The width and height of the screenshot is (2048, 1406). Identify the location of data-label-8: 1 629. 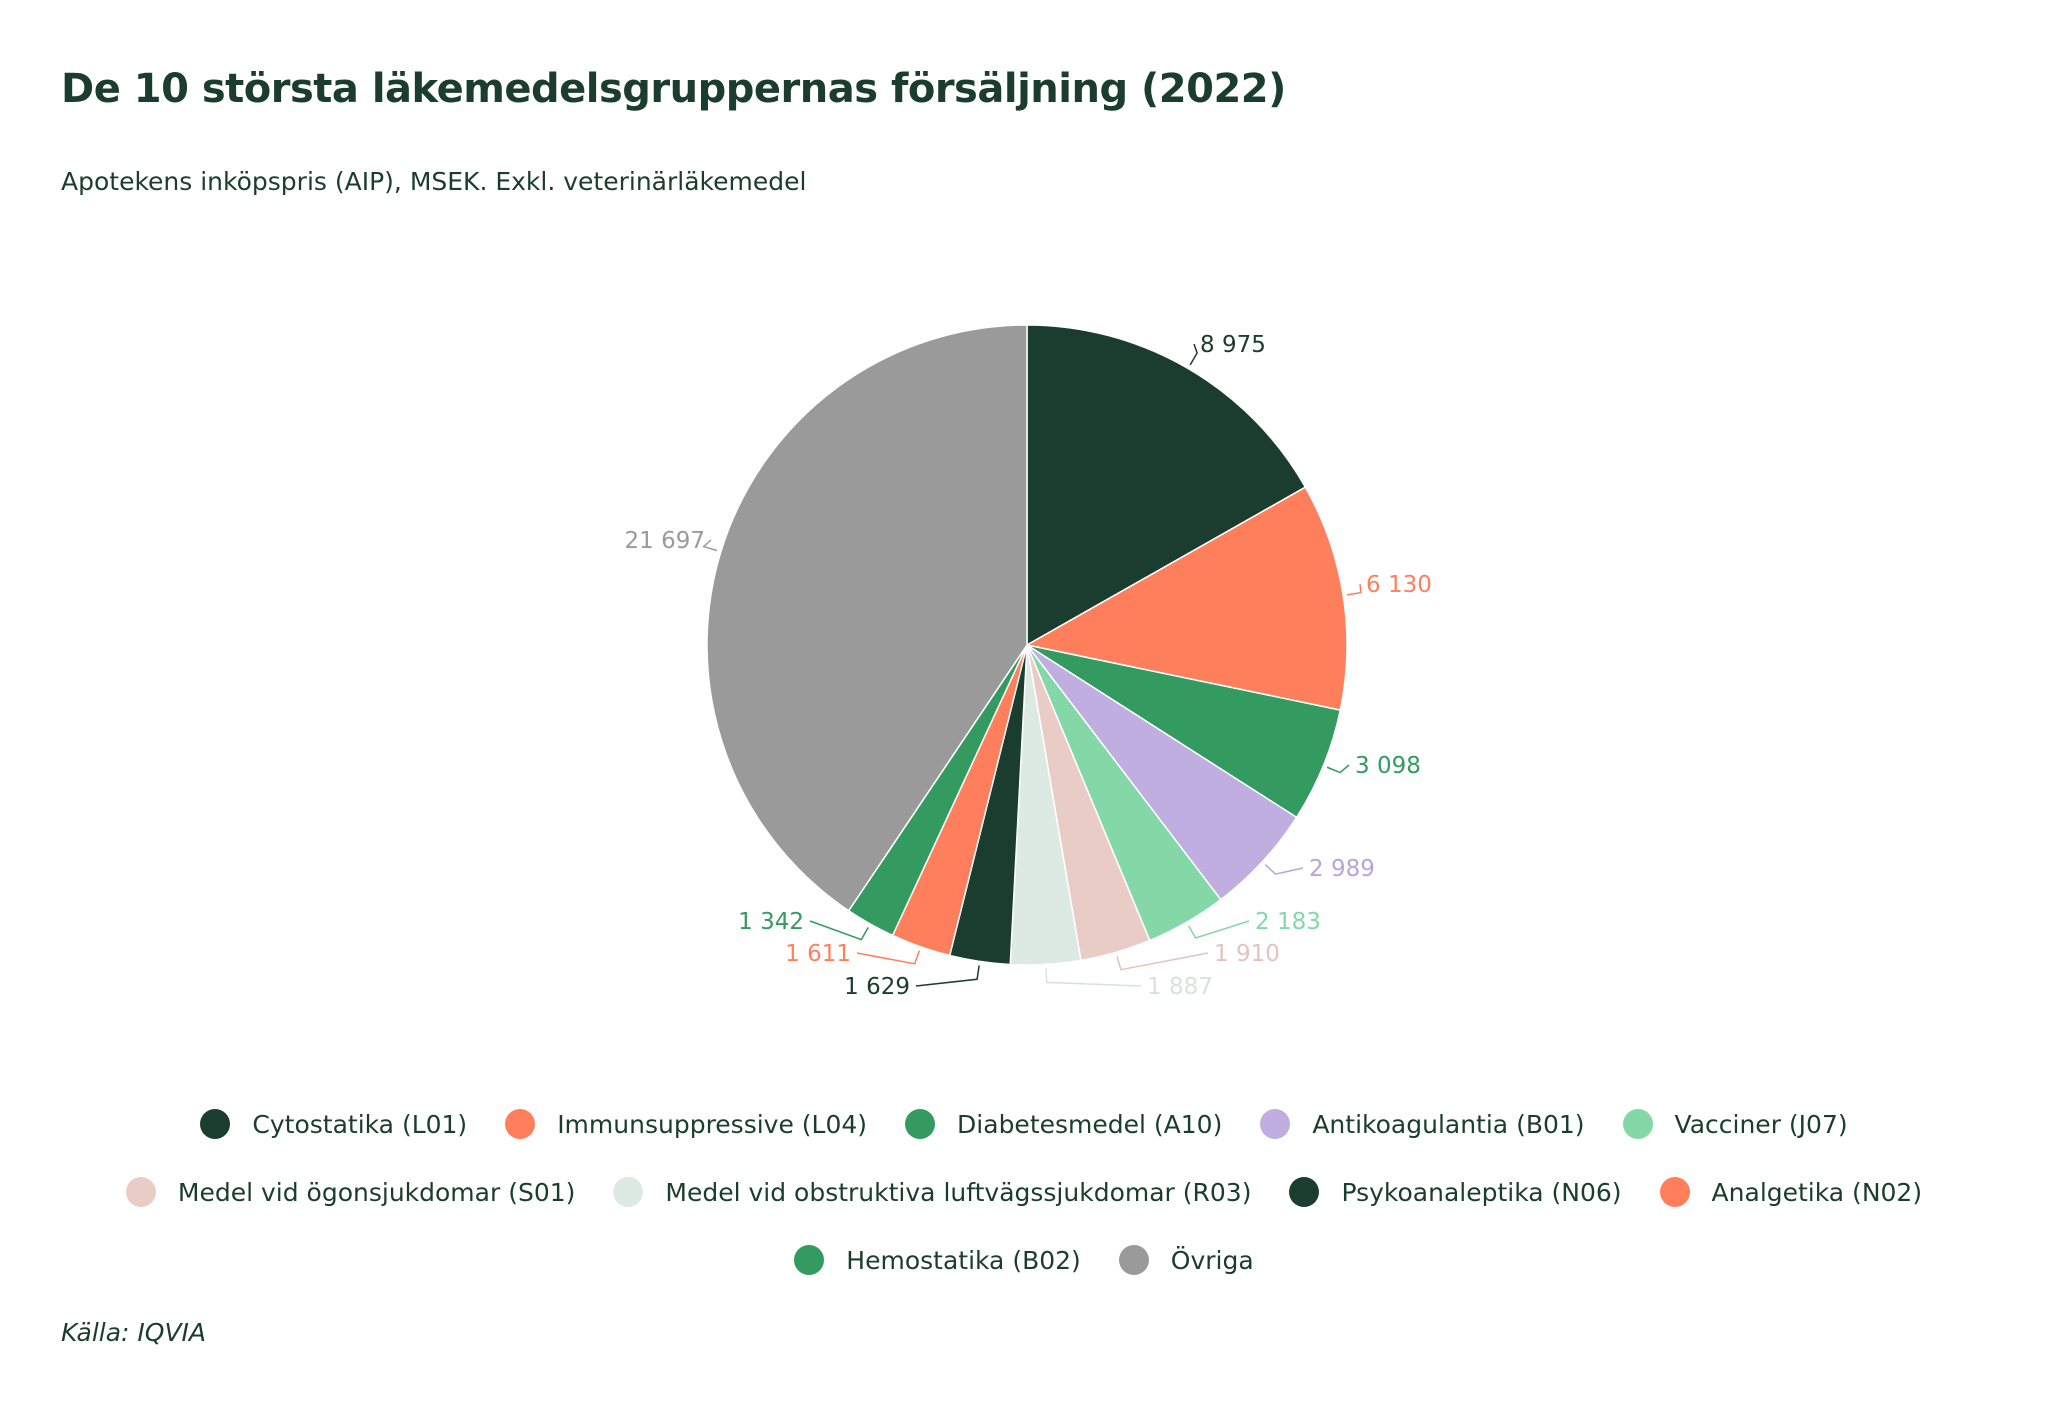
(877, 987).